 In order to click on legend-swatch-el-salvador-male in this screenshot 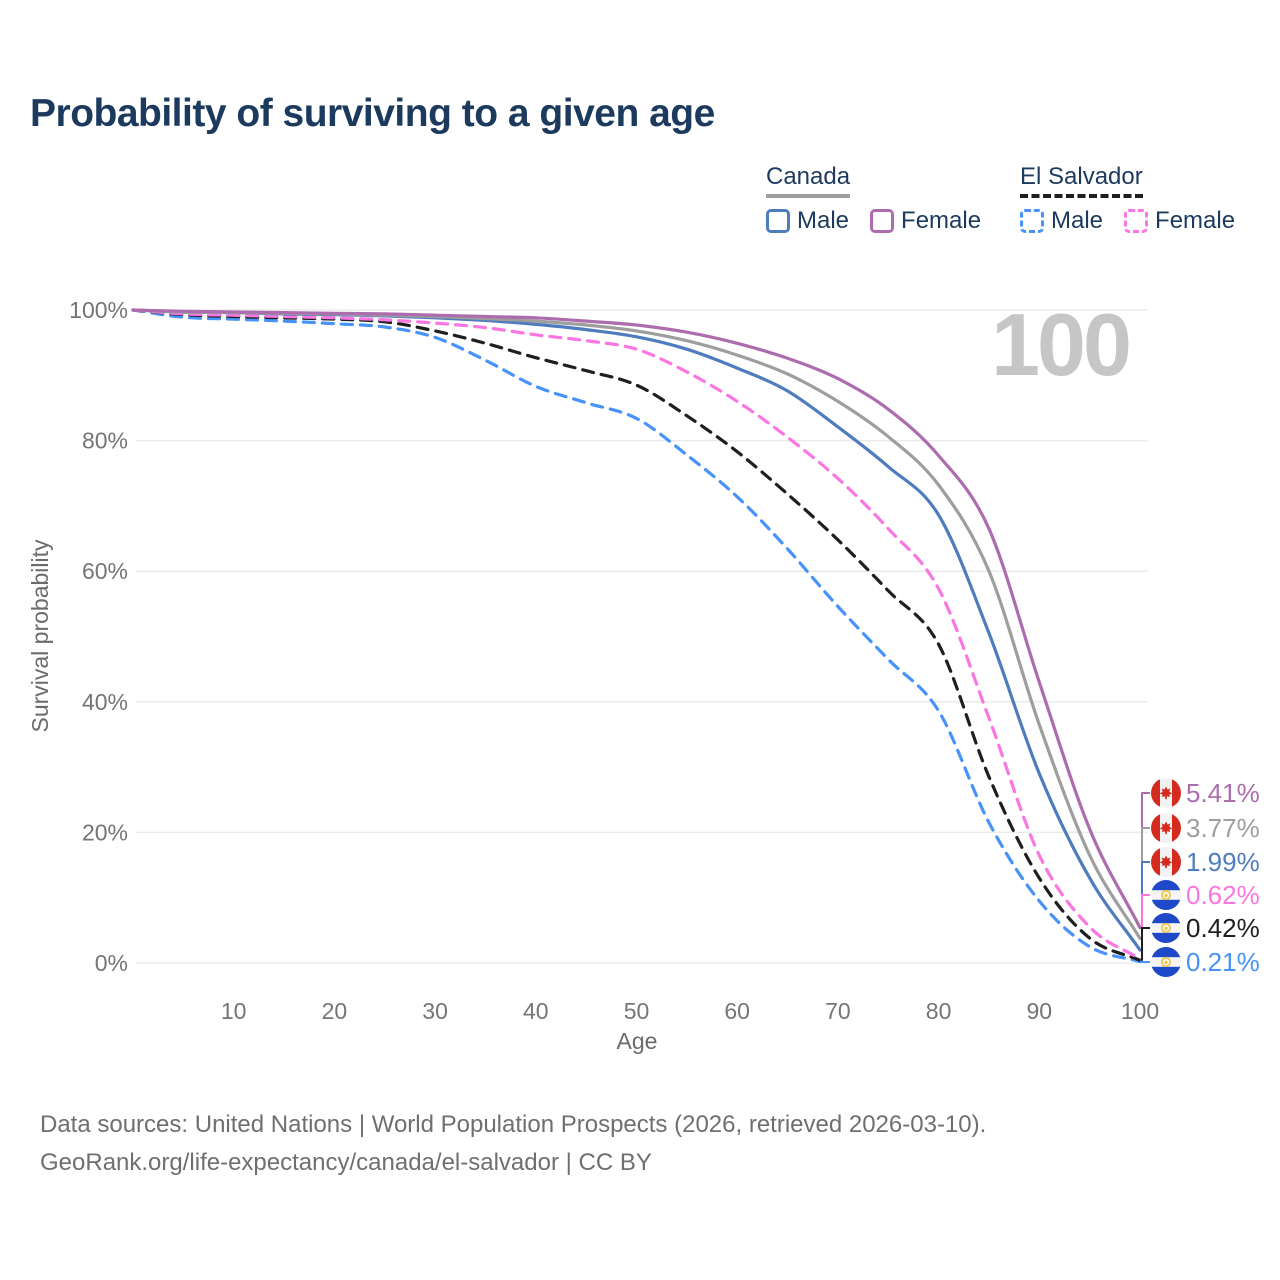, I will do `click(1032, 221)`.